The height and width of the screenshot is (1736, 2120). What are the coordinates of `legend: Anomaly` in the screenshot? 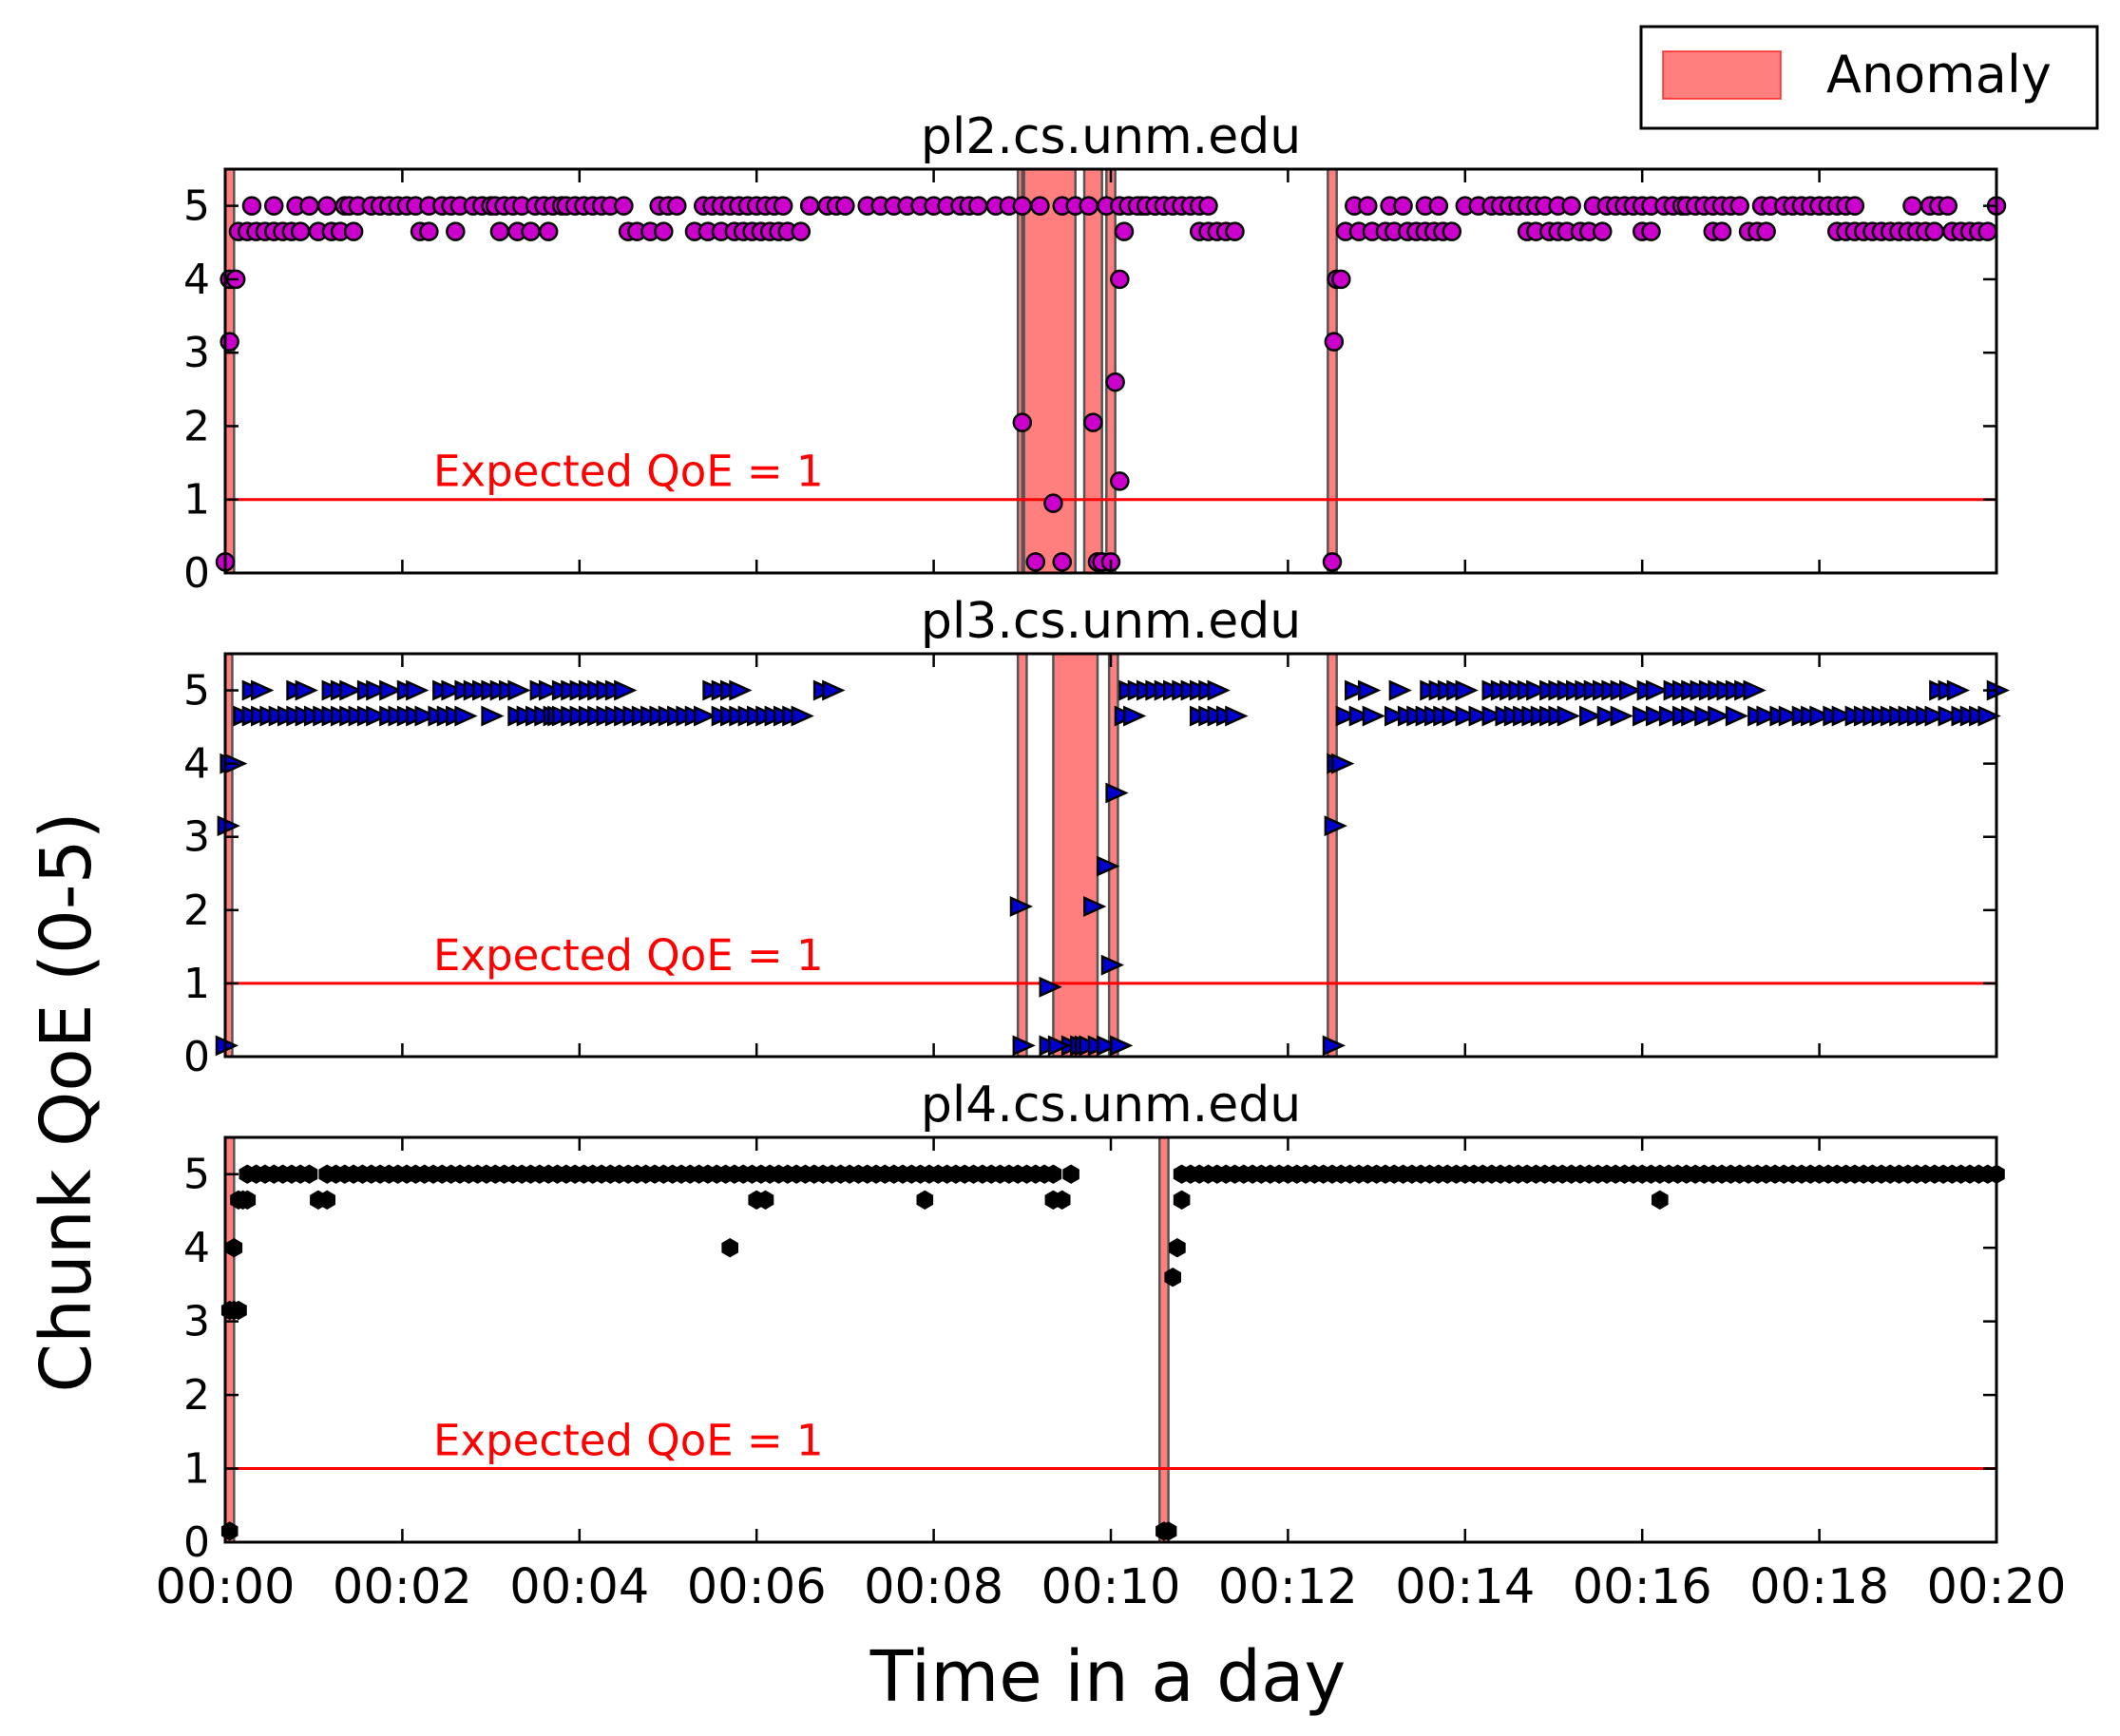 It's located at (1869, 77).